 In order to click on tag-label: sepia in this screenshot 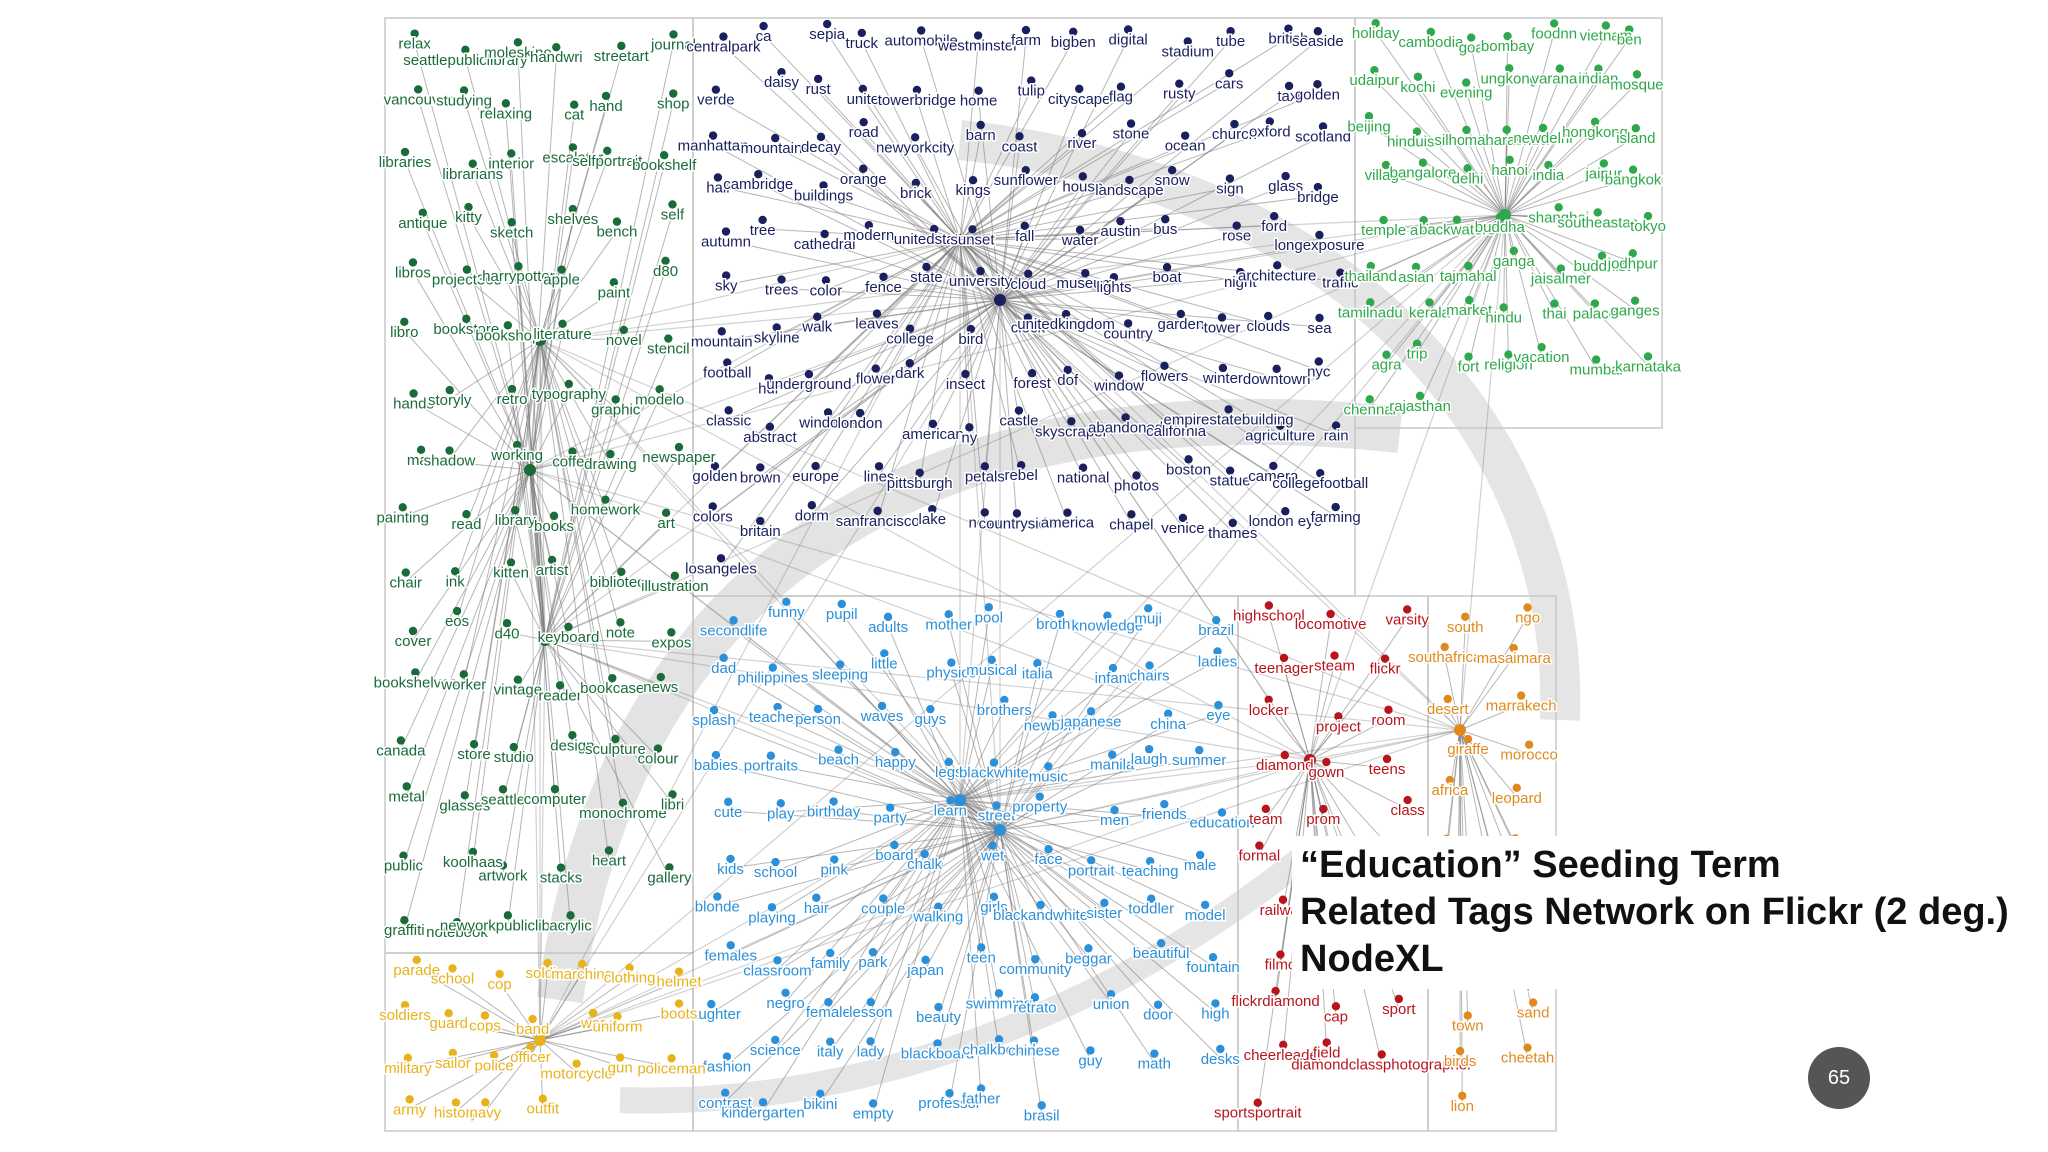, I will do `click(827, 34)`.